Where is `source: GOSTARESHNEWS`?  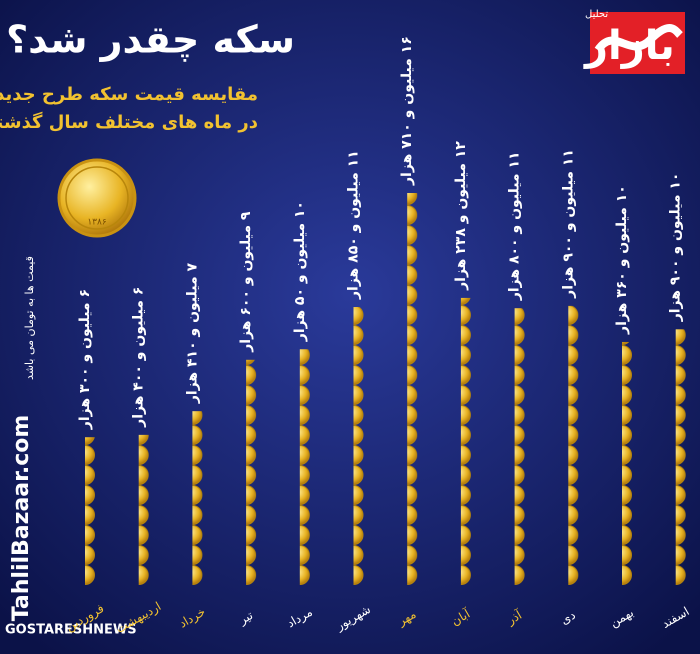 source: GOSTARESHNEWS is located at coordinates (71, 630).